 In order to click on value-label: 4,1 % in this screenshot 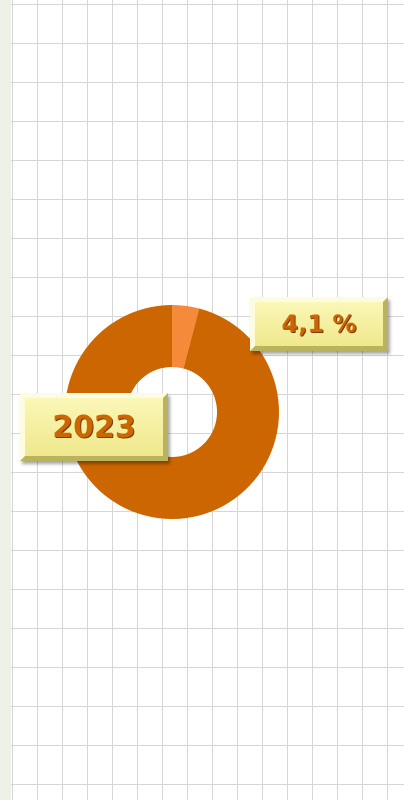, I will do `click(319, 324)`.